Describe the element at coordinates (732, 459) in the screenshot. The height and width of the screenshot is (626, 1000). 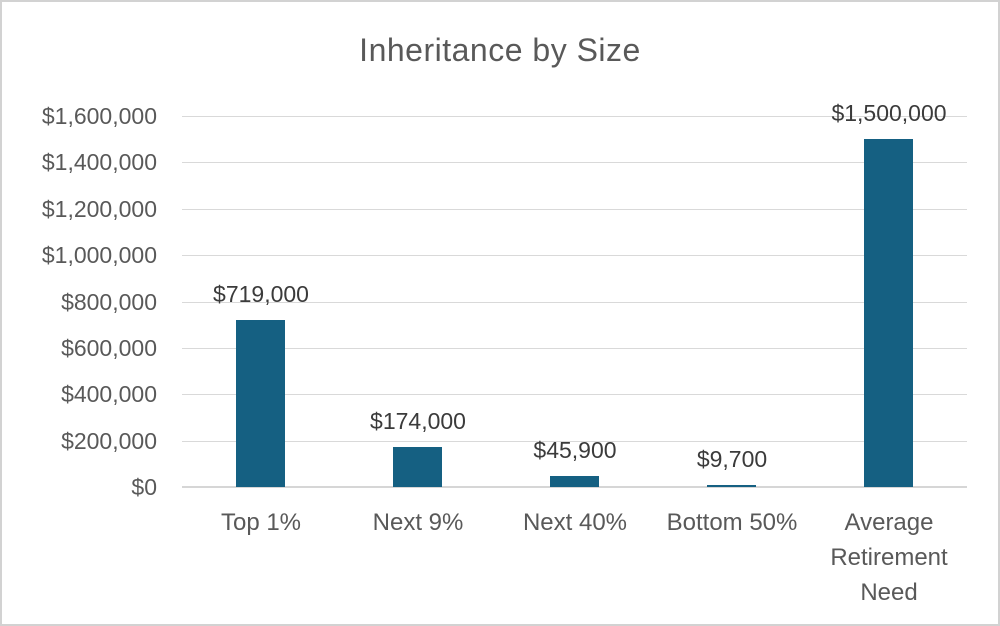
I see `bar-data-label: $9,700` at that location.